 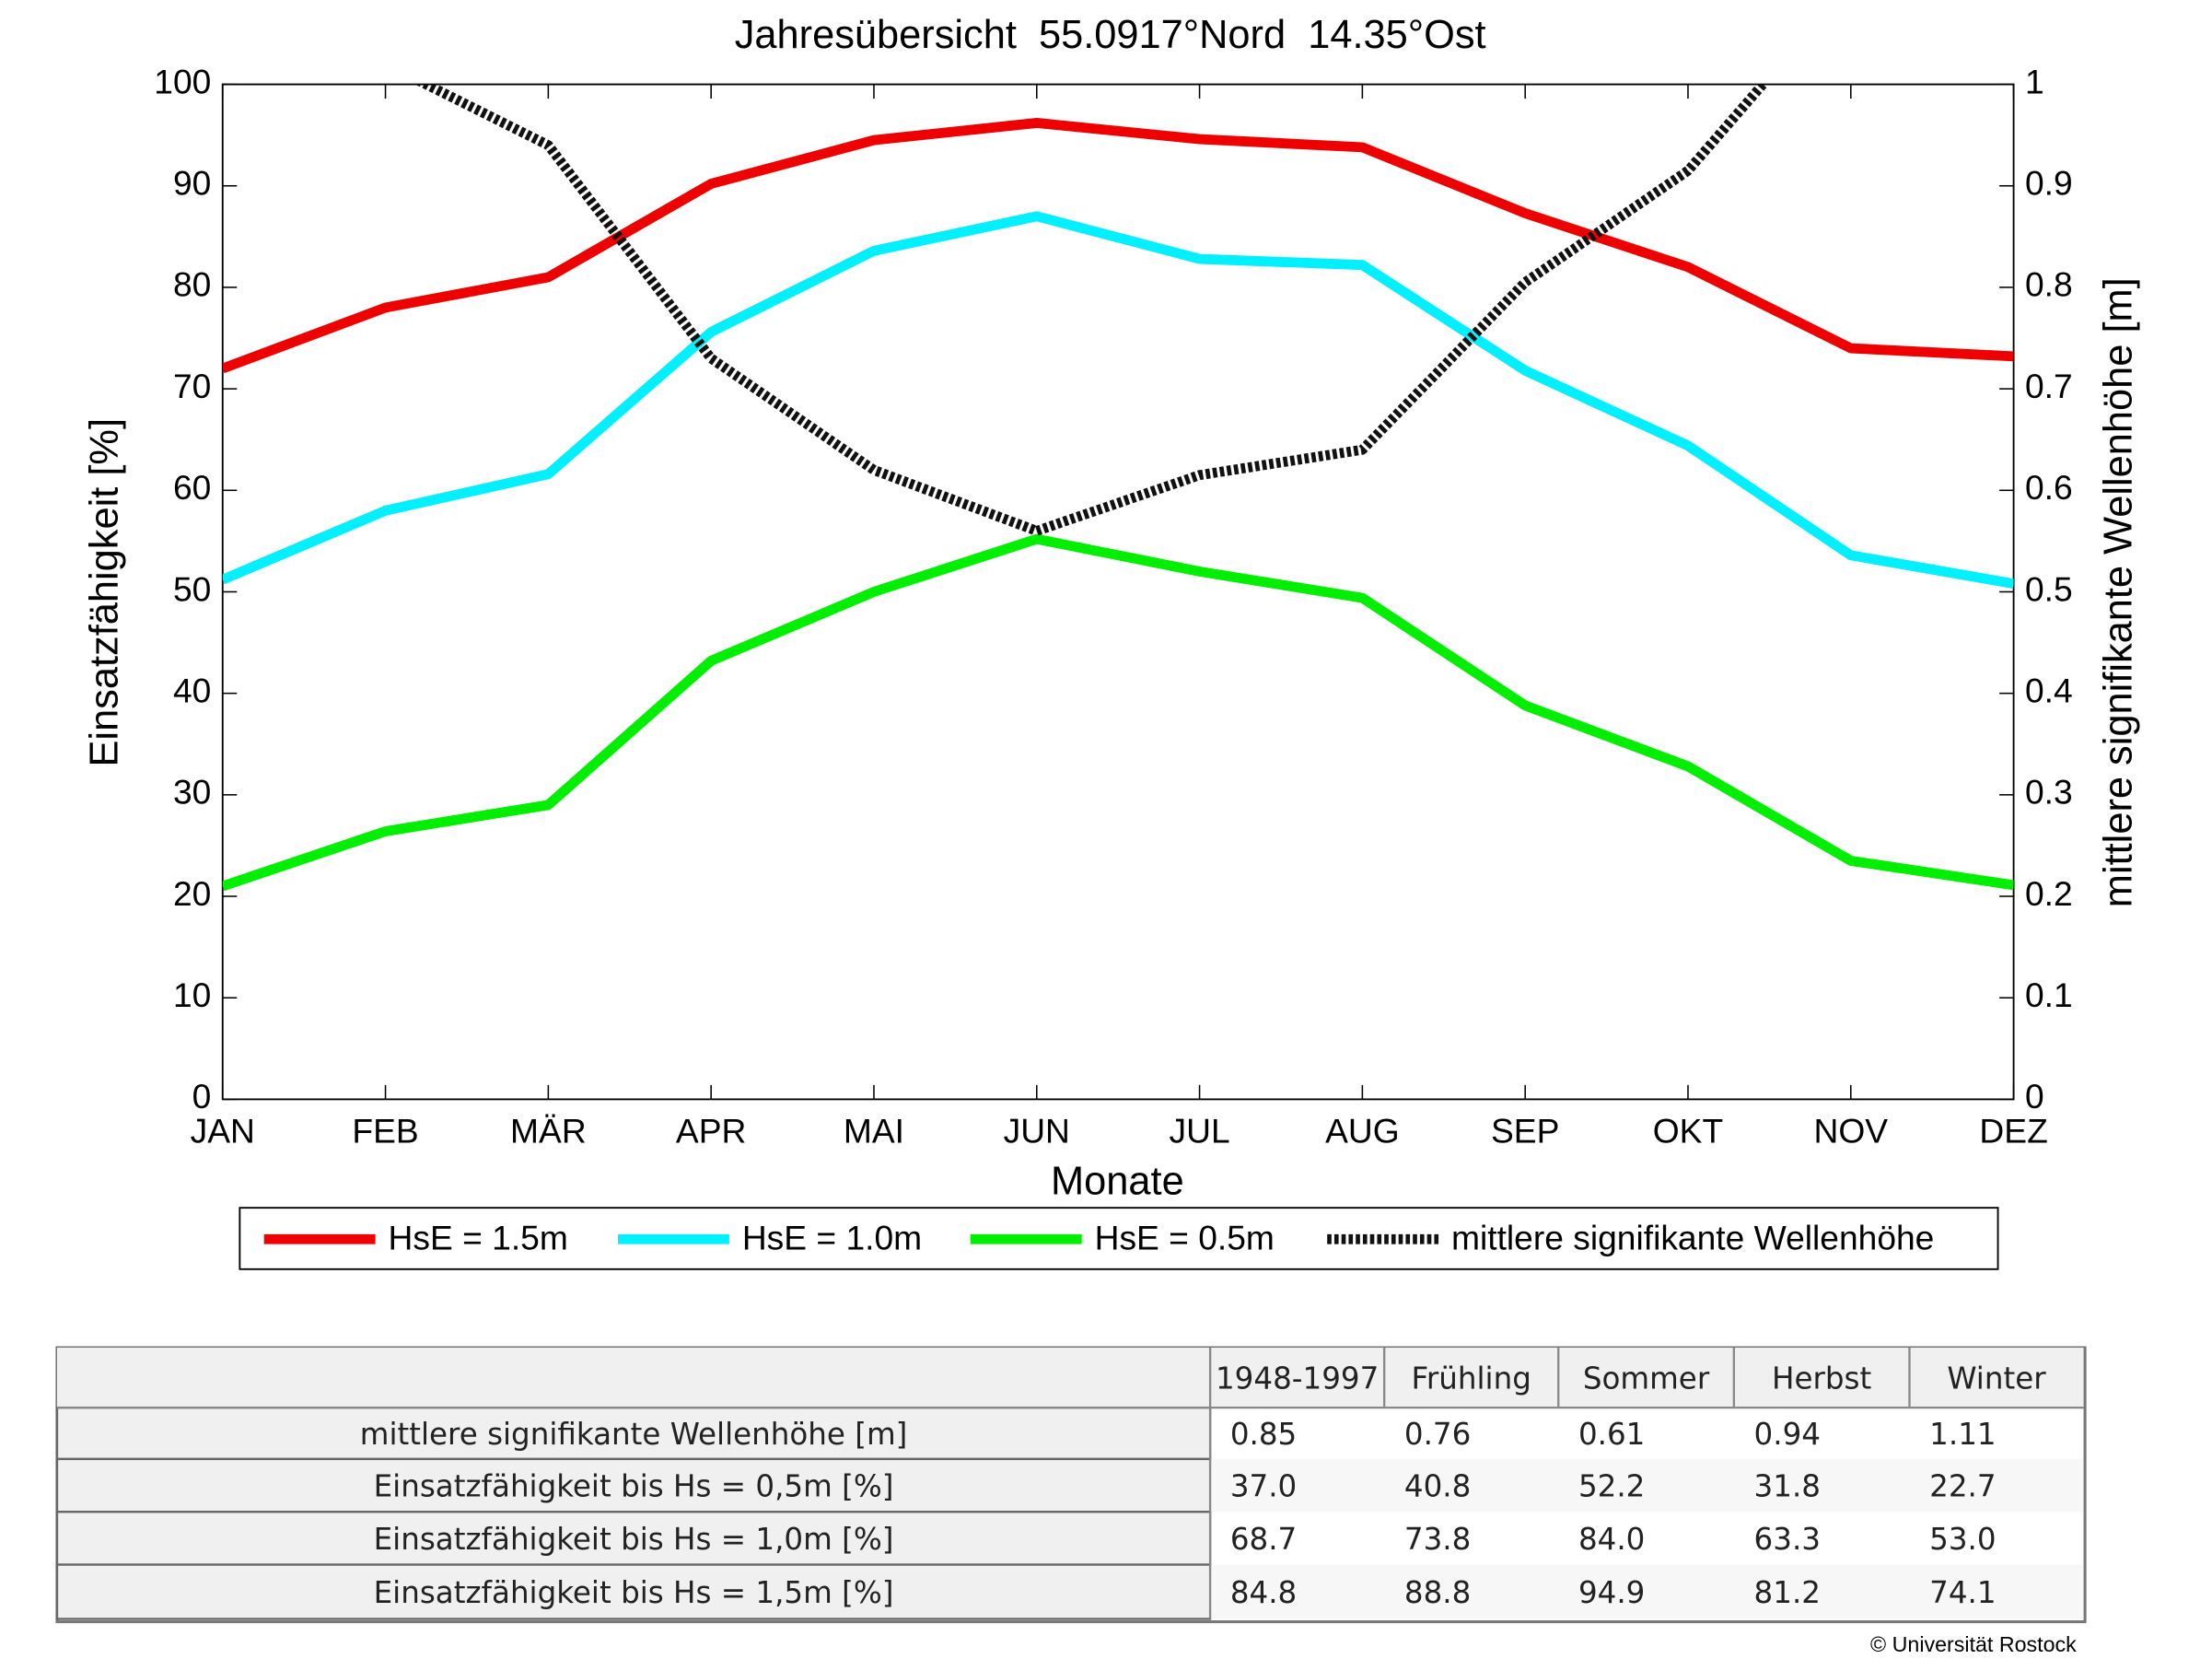 What do you see at coordinates (1822, 1378) in the screenshot?
I see `table-header: Herbst` at bounding box center [1822, 1378].